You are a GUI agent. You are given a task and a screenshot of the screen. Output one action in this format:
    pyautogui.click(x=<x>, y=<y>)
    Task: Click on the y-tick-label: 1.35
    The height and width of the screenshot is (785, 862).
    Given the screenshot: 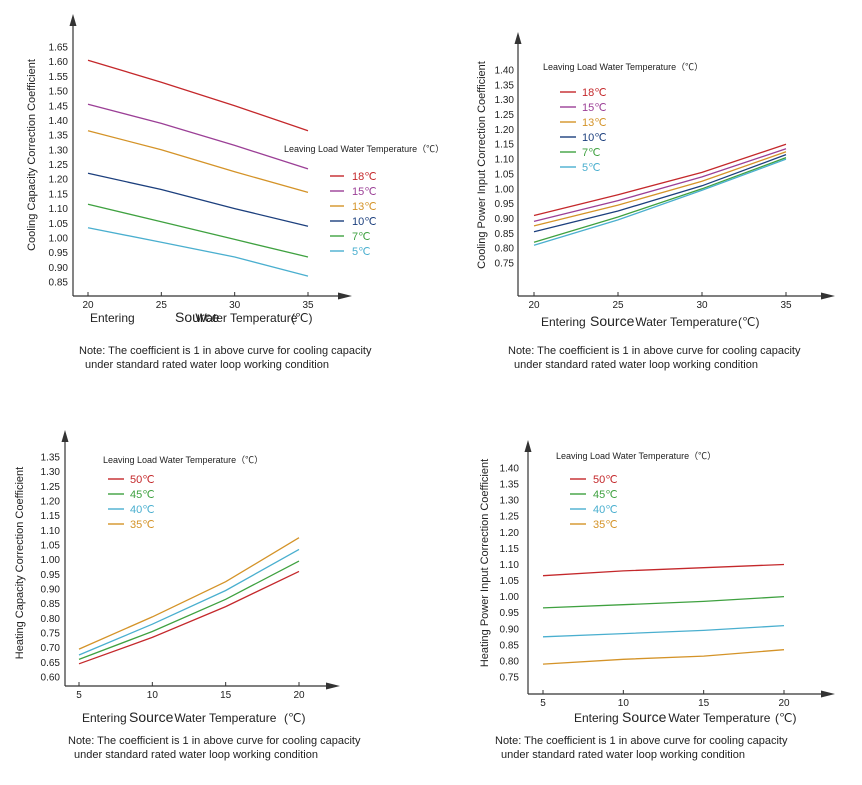 What is the action you would take?
    pyautogui.click(x=505, y=85)
    